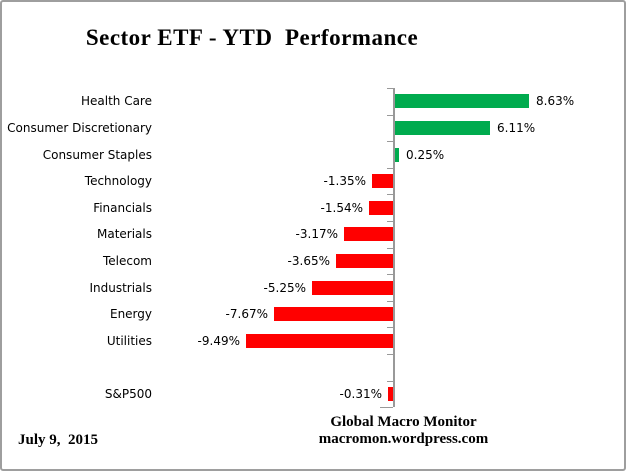 The width and height of the screenshot is (626, 471). What do you see at coordinates (58, 440) in the screenshot?
I see `footer-date: July 9, 2015` at bounding box center [58, 440].